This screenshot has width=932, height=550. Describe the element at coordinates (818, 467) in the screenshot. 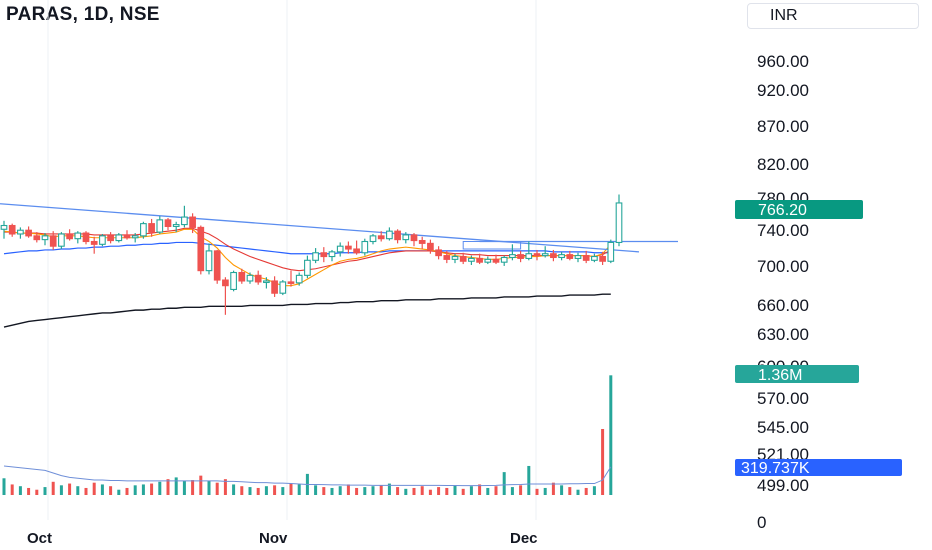

I see `volume-ma-tag` at that location.